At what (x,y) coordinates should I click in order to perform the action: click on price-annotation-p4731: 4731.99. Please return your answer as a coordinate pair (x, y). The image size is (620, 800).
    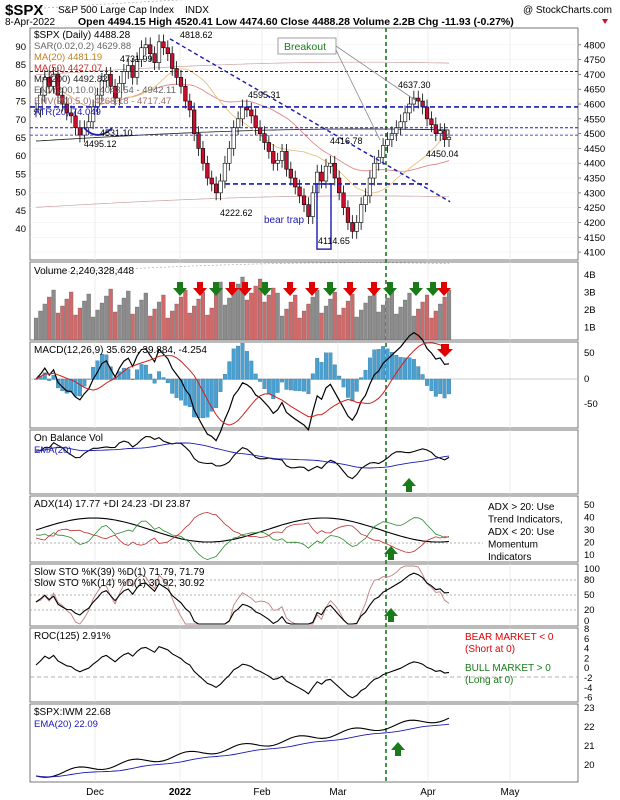
    Looking at the image, I should click on (136, 59).